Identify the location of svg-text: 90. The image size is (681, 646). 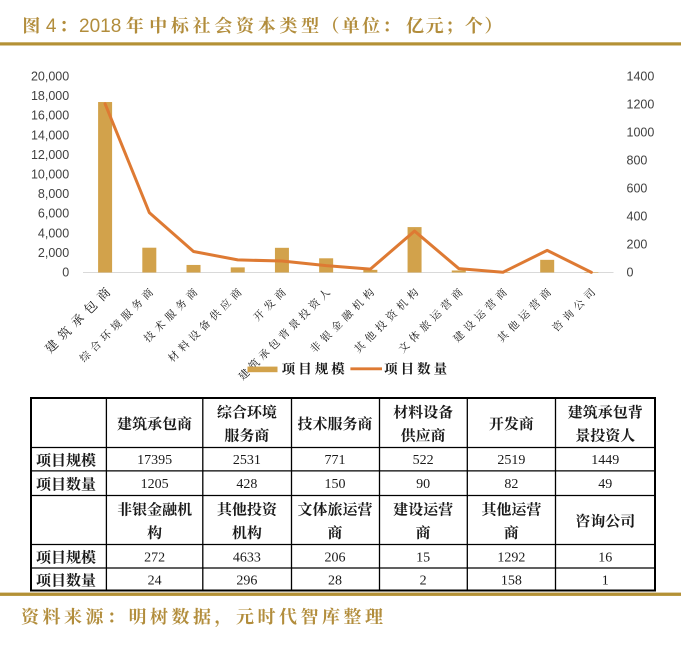
(423, 484).